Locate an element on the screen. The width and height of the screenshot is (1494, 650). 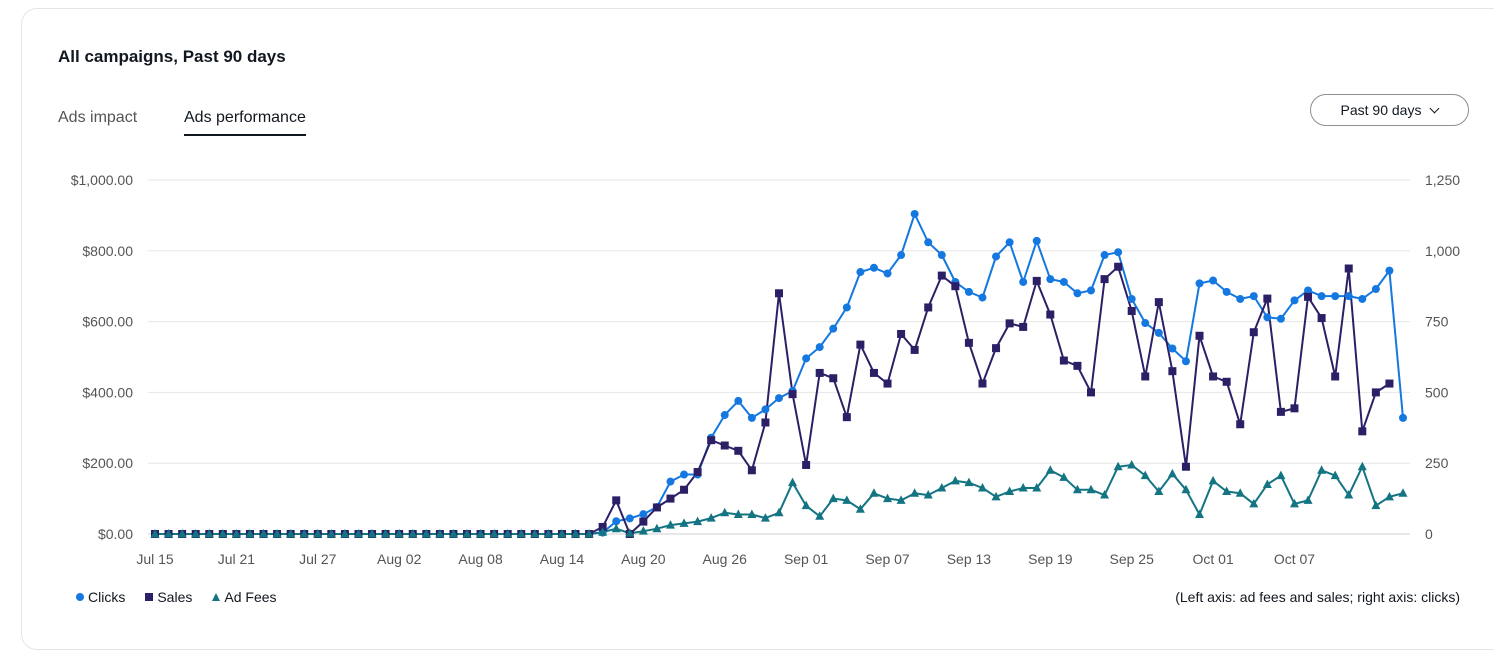
x-tick-label: Sep 25 is located at coordinates (1132, 559).